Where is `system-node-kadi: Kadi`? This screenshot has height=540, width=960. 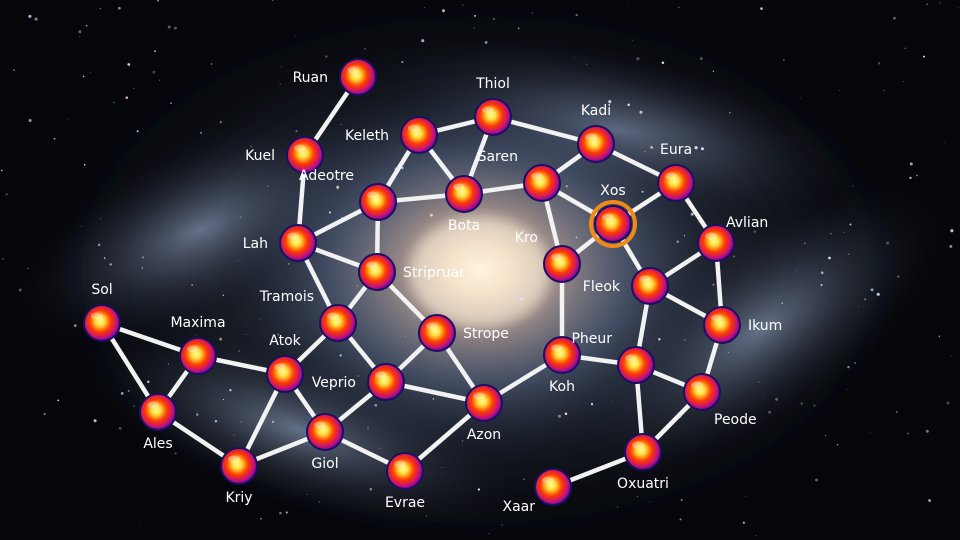
system-node-kadi: Kadi is located at coordinates (596, 133).